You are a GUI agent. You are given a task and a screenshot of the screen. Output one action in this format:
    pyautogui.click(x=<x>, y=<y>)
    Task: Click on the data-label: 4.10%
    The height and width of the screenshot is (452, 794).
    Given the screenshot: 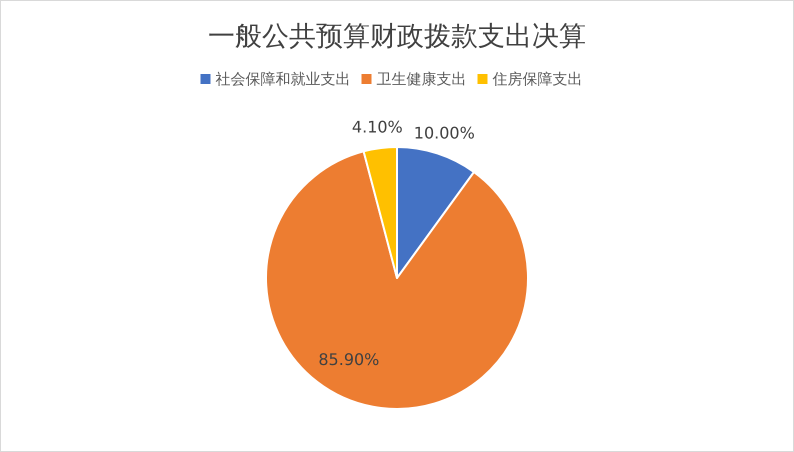 What is the action you would take?
    pyautogui.click(x=377, y=126)
    